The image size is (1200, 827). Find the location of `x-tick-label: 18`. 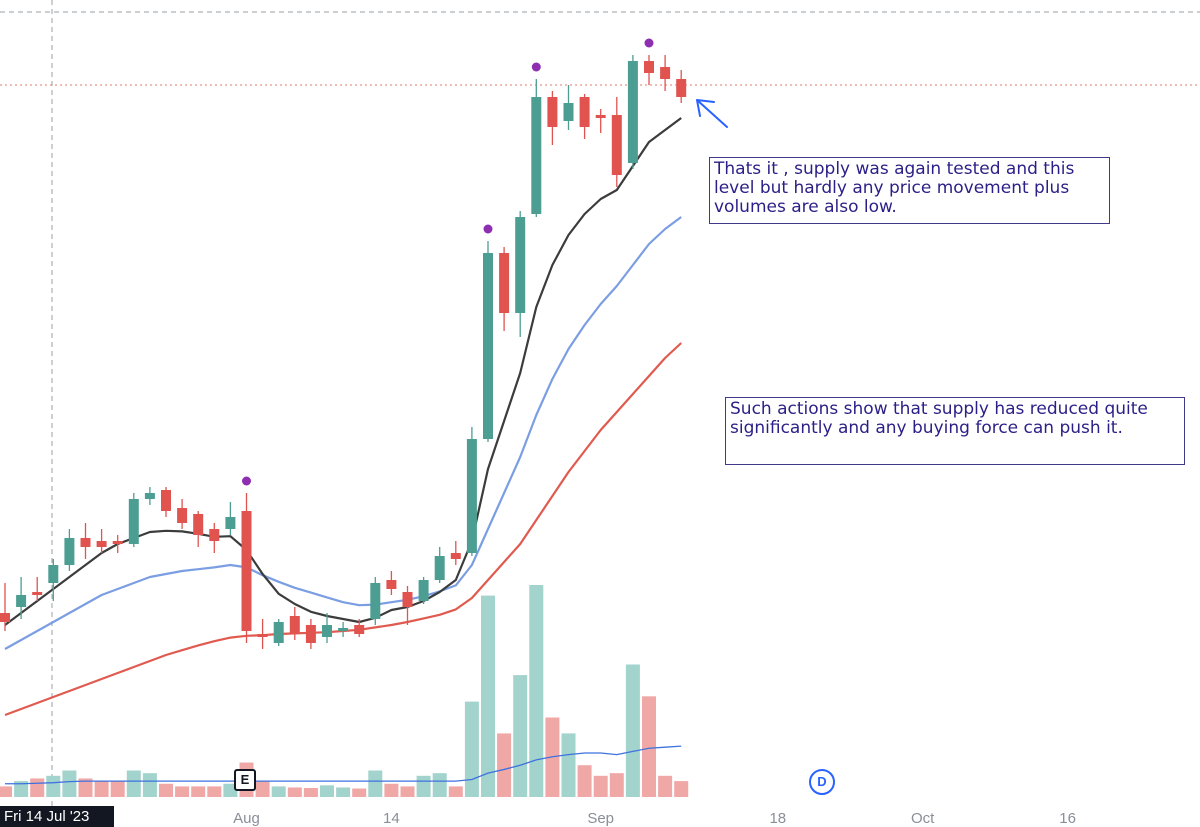

x-tick-label: 18 is located at coordinates (778, 818).